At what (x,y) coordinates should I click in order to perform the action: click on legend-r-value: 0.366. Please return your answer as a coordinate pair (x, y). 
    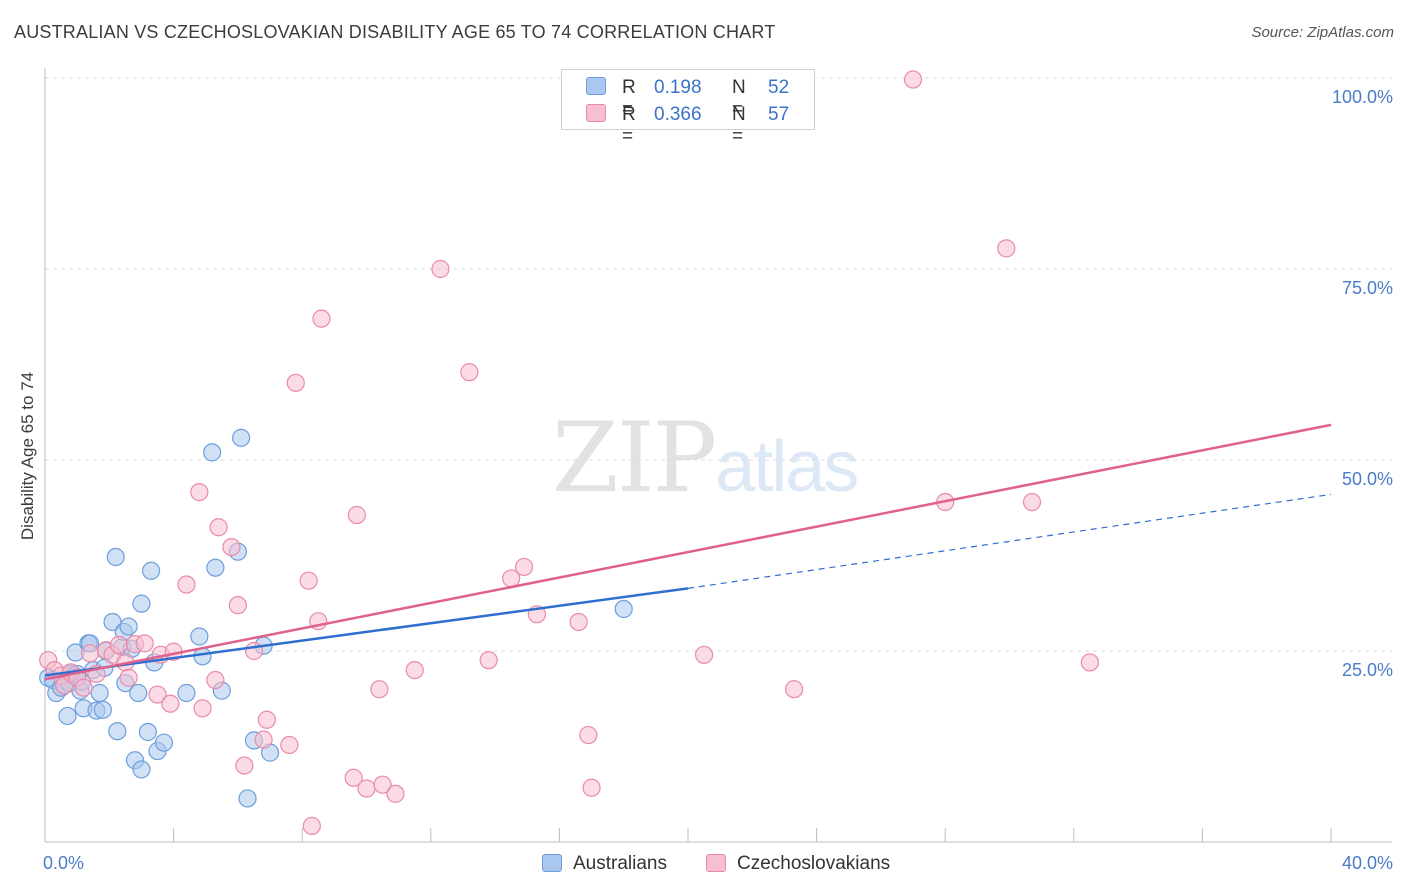
    Looking at the image, I should click on (678, 114).